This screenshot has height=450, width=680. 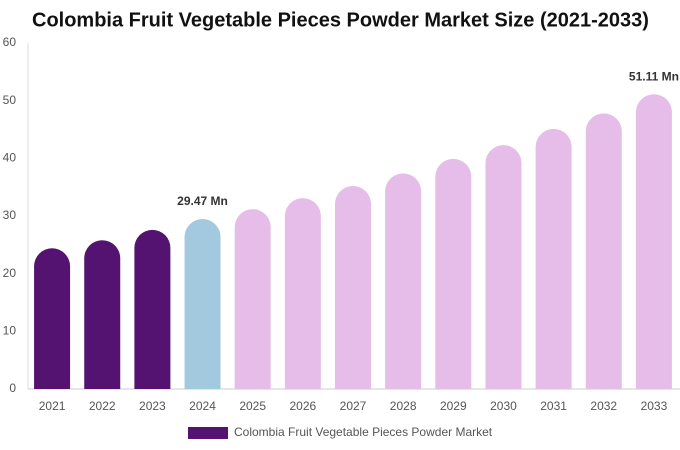 What do you see at coordinates (202, 406) in the screenshot?
I see `x-tick-label: 2024` at bounding box center [202, 406].